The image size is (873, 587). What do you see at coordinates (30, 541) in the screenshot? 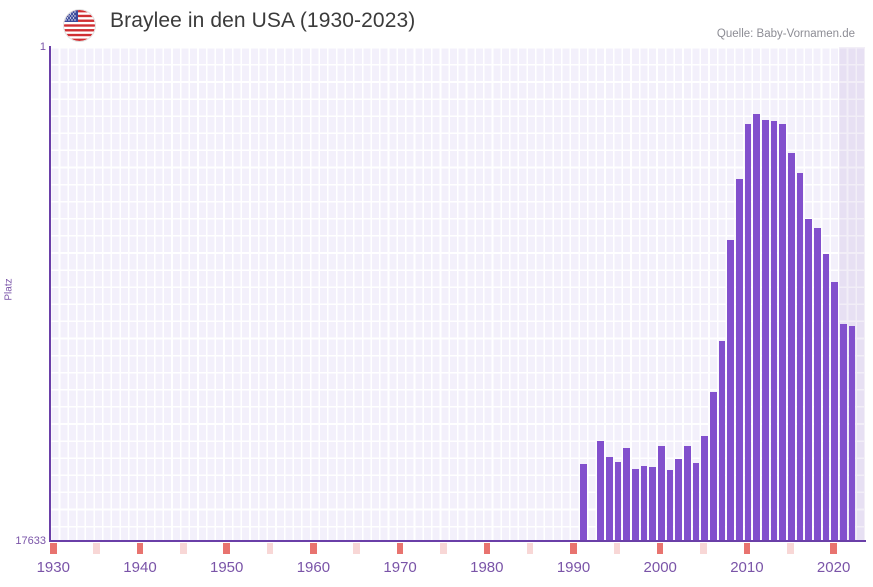
I see `y-axis-bottom-label: 17633` at bounding box center [30, 541].